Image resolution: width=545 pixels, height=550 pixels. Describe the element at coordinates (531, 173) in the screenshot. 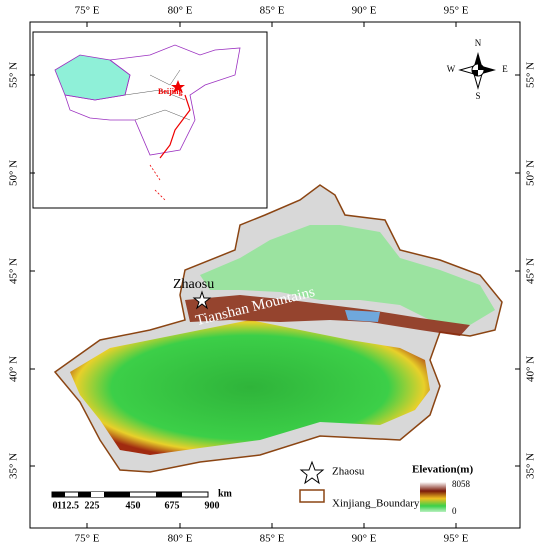

I see `lat-label-right: 50° N` at that location.